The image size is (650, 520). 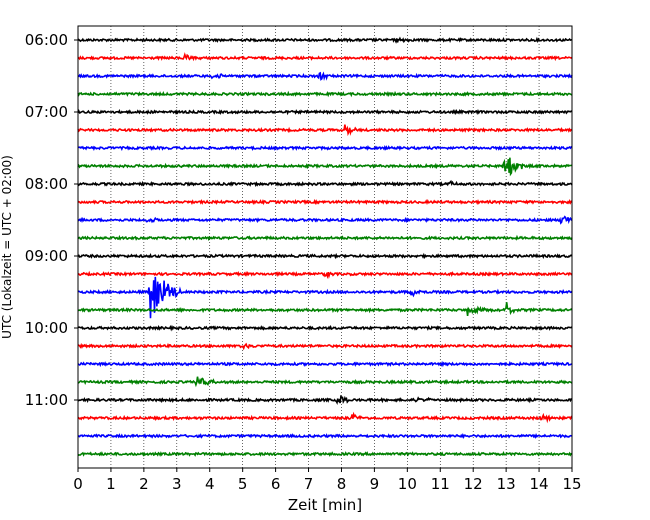 What do you see at coordinates (46, 112) in the screenshot?
I see `y-tick-label: 07:00` at bounding box center [46, 112].